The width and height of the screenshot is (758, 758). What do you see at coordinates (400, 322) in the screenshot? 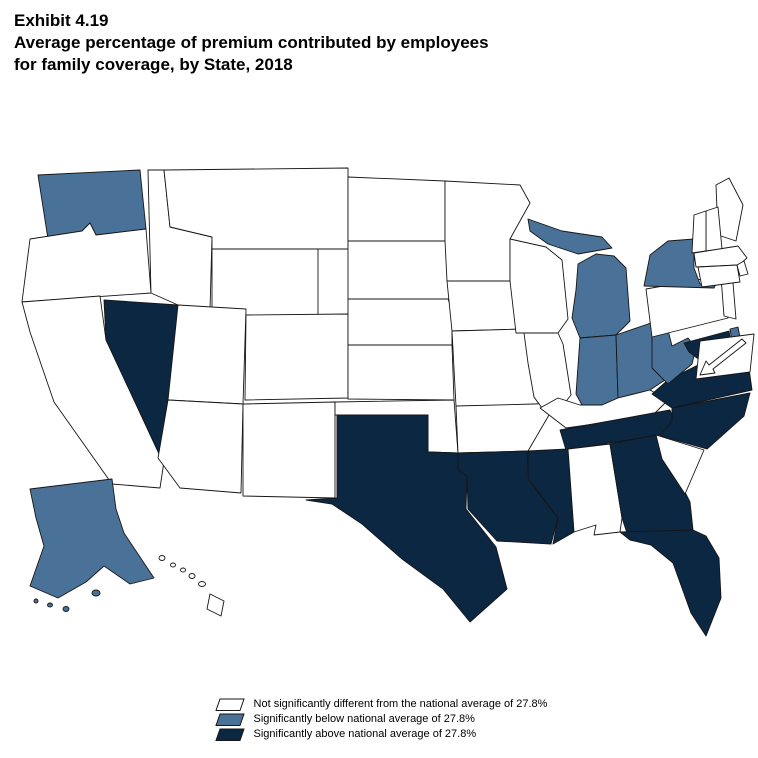
I see `state-ne` at bounding box center [400, 322].